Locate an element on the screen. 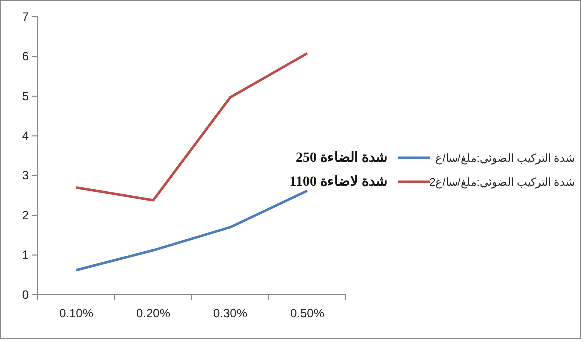  y-tick-label: 7 is located at coordinates (26, 17).